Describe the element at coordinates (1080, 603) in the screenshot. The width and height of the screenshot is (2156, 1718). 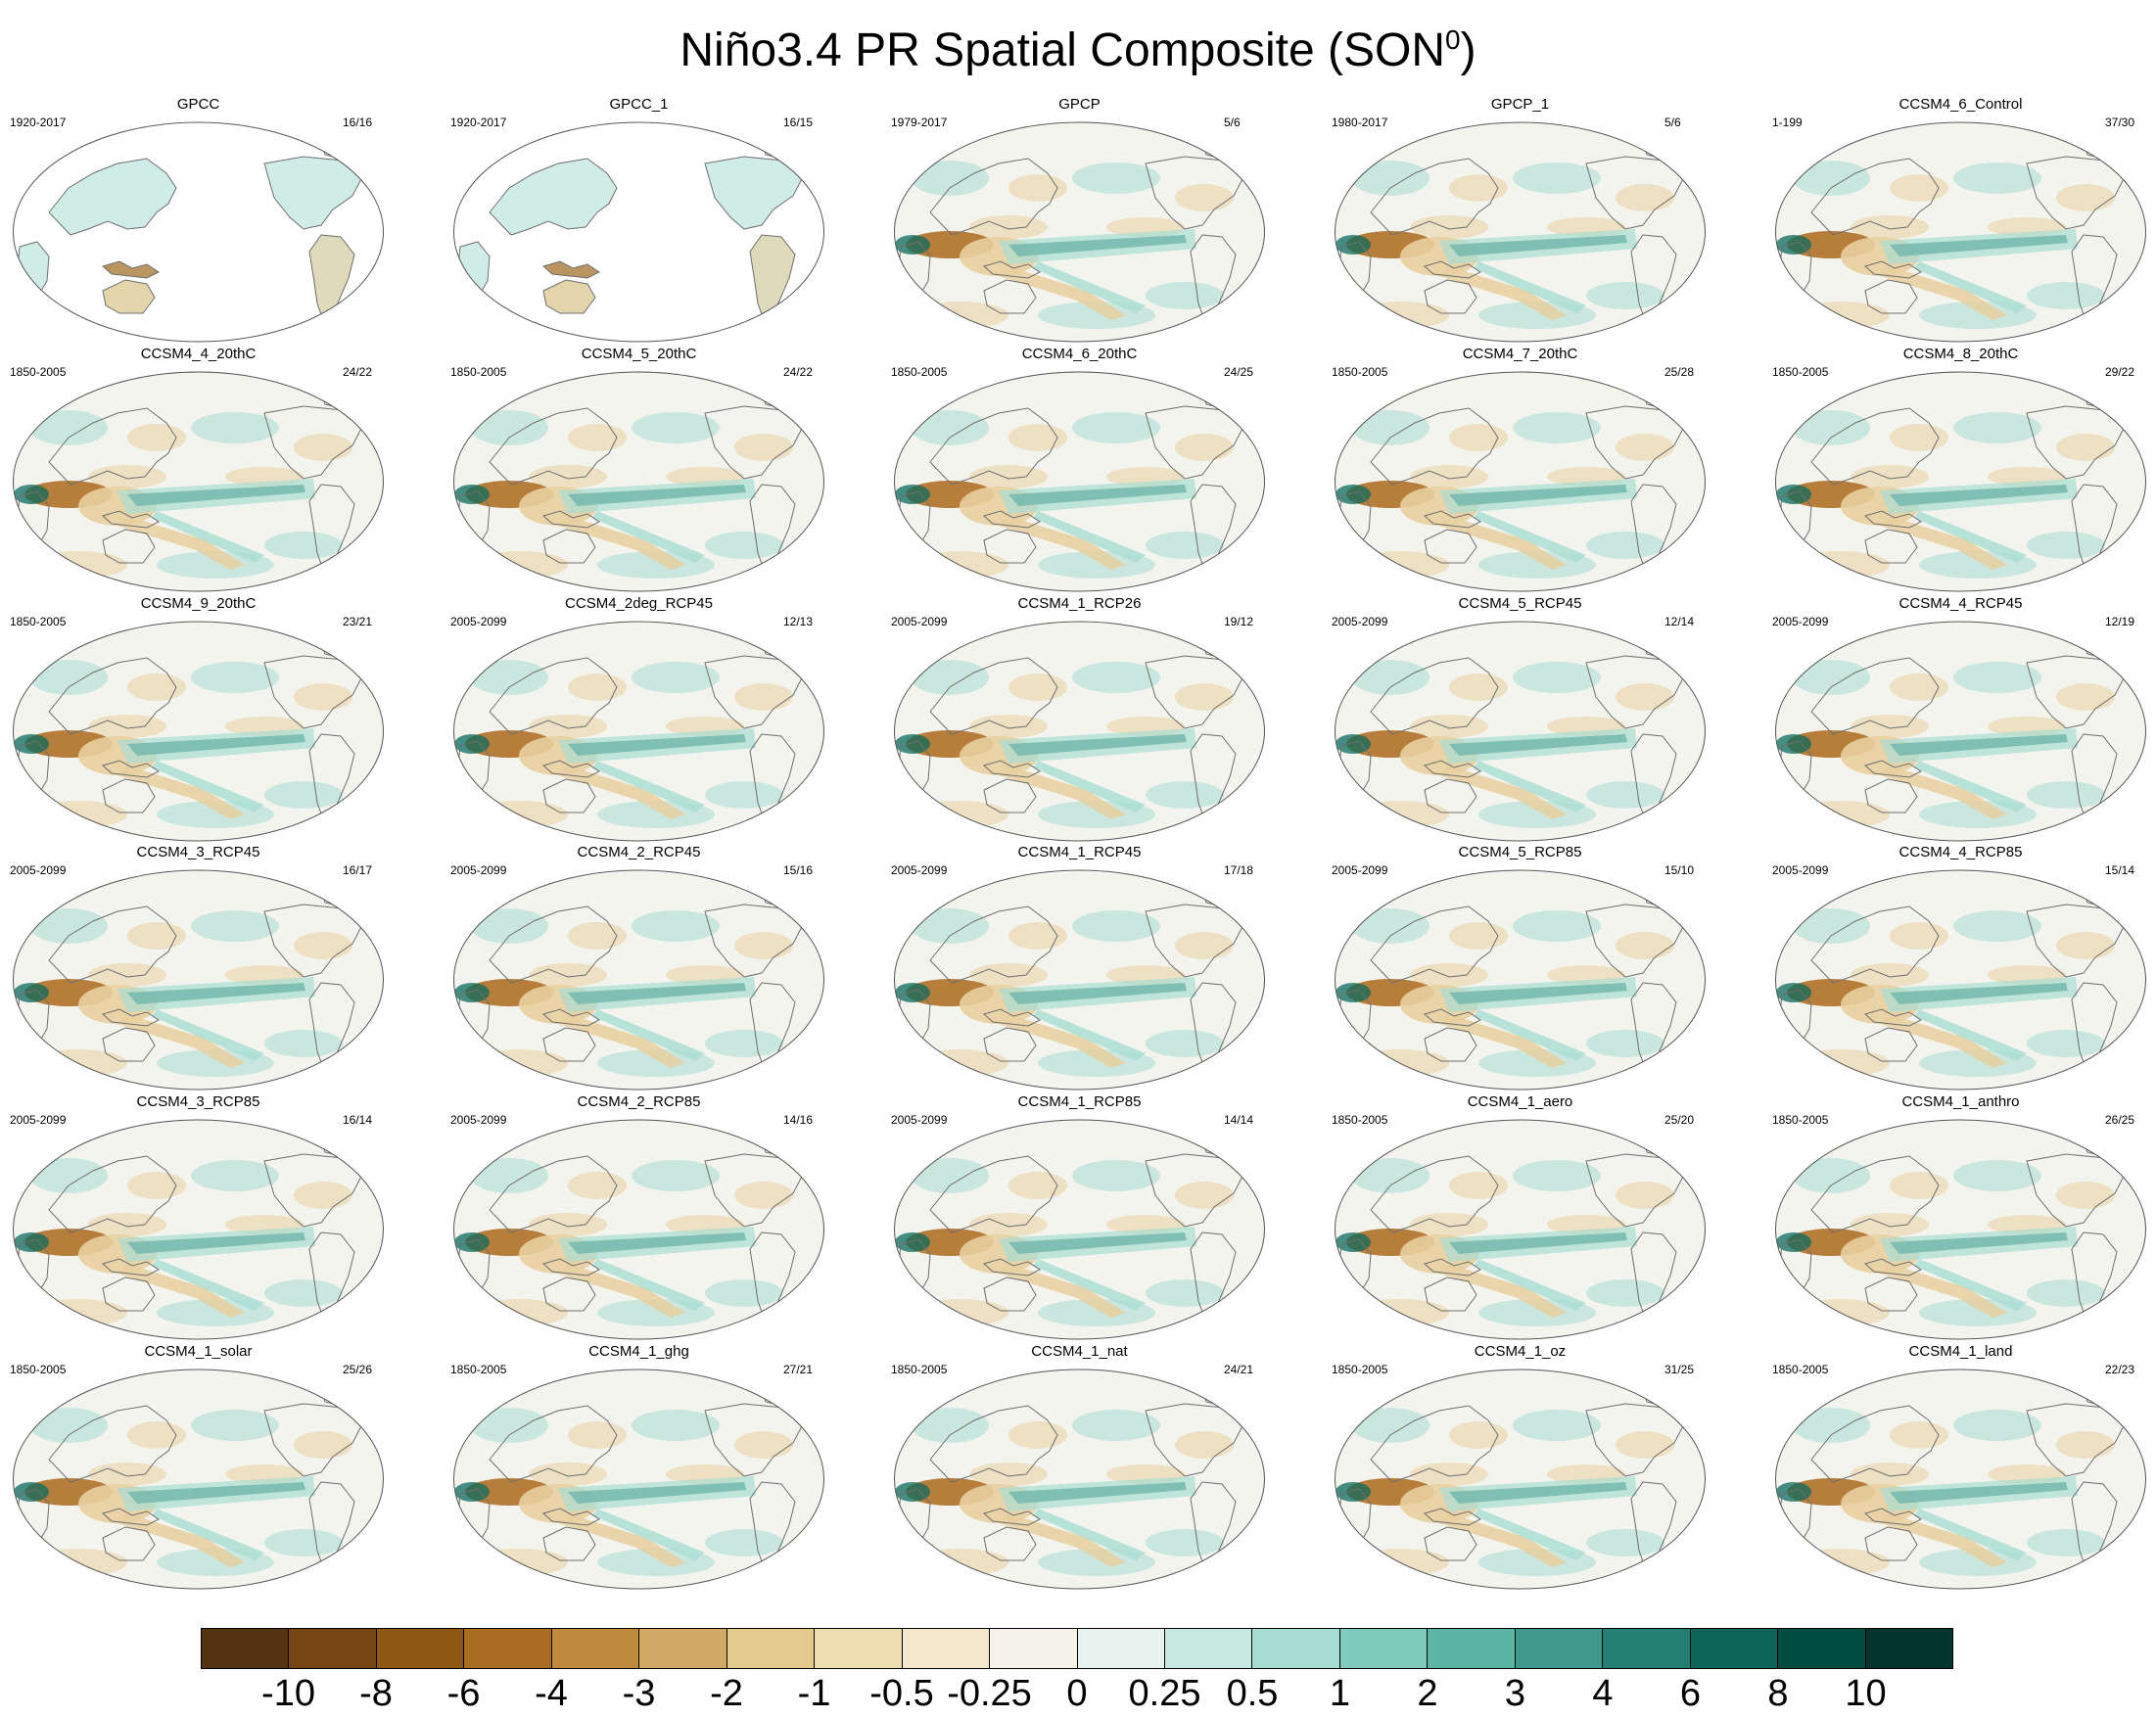
I see `panel-title: CCSM4_1_RCP26` at that location.